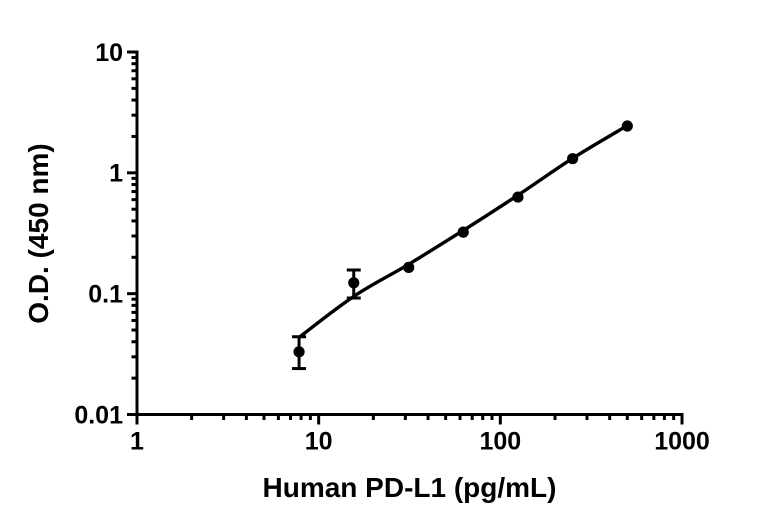  I want to click on x-axis-title: Human PD-L1 (pg/mL), so click(410, 487).